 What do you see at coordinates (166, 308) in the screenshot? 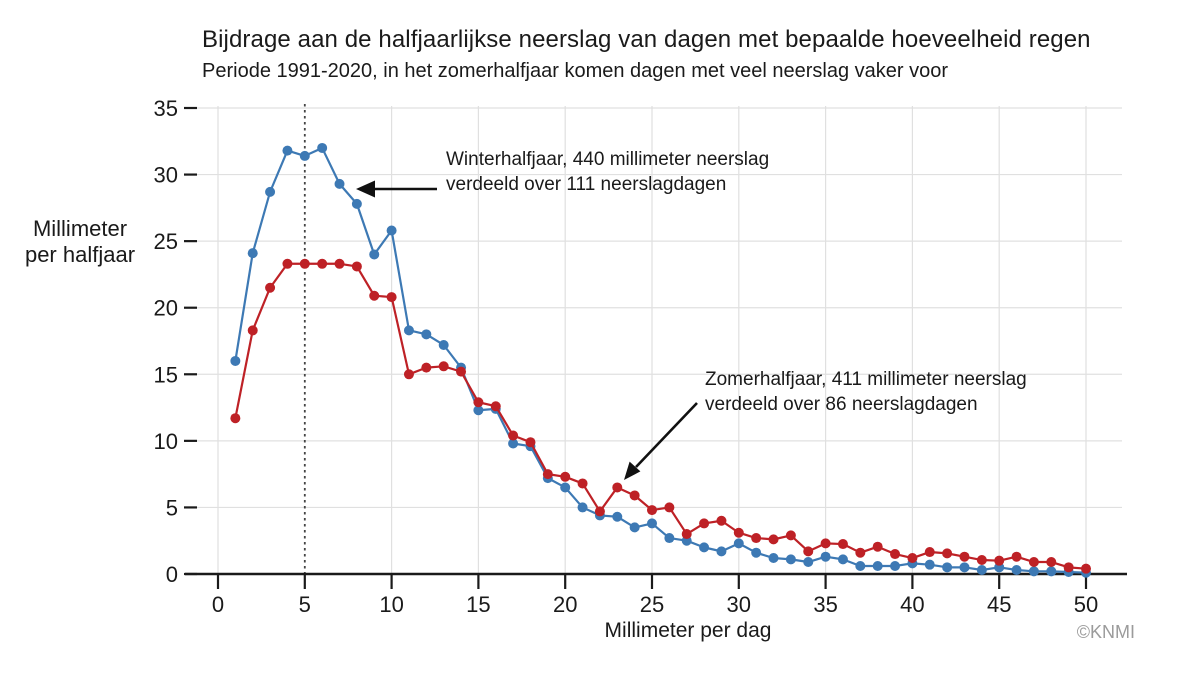
I see `y-tick-label: 20` at bounding box center [166, 308].